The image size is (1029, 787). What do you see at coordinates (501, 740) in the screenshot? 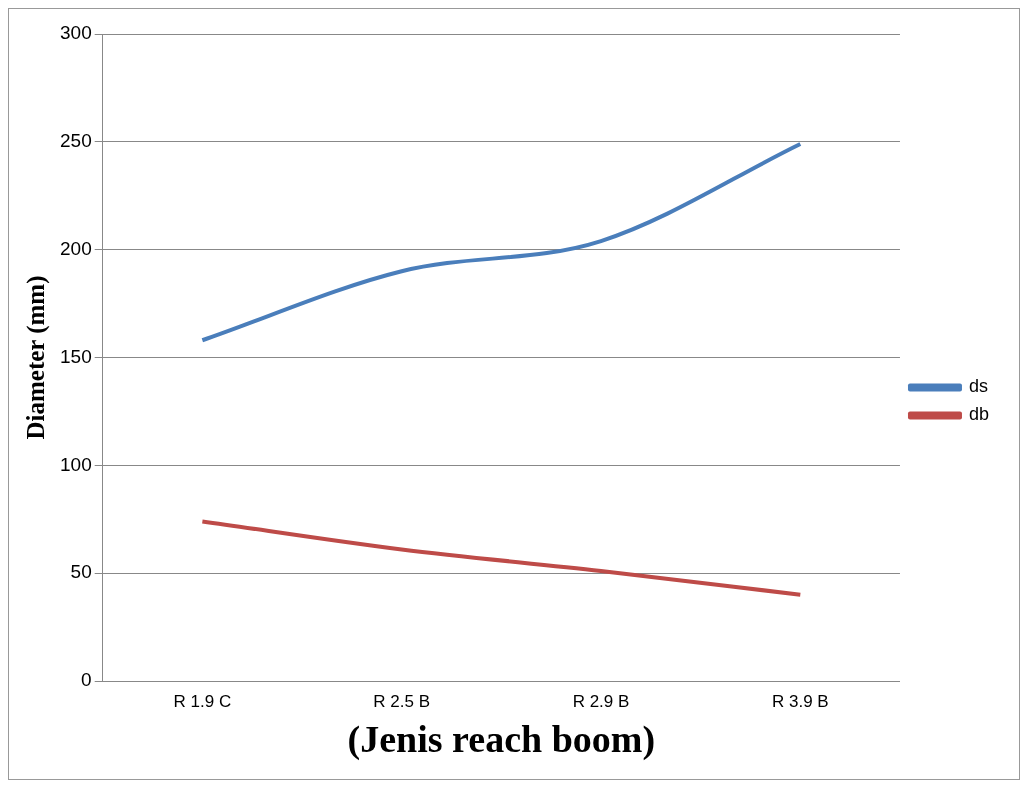
I see `x-axis-title: (Jenis reach boom)` at bounding box center [501, 740].